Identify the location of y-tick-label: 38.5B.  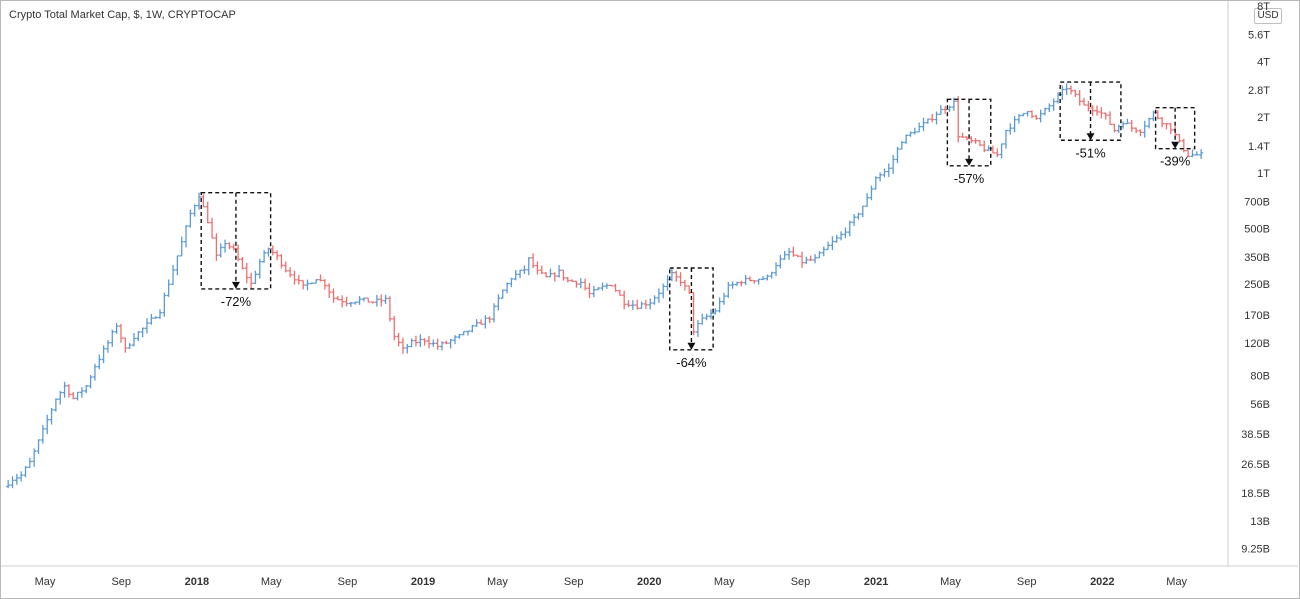
(1255, 435).